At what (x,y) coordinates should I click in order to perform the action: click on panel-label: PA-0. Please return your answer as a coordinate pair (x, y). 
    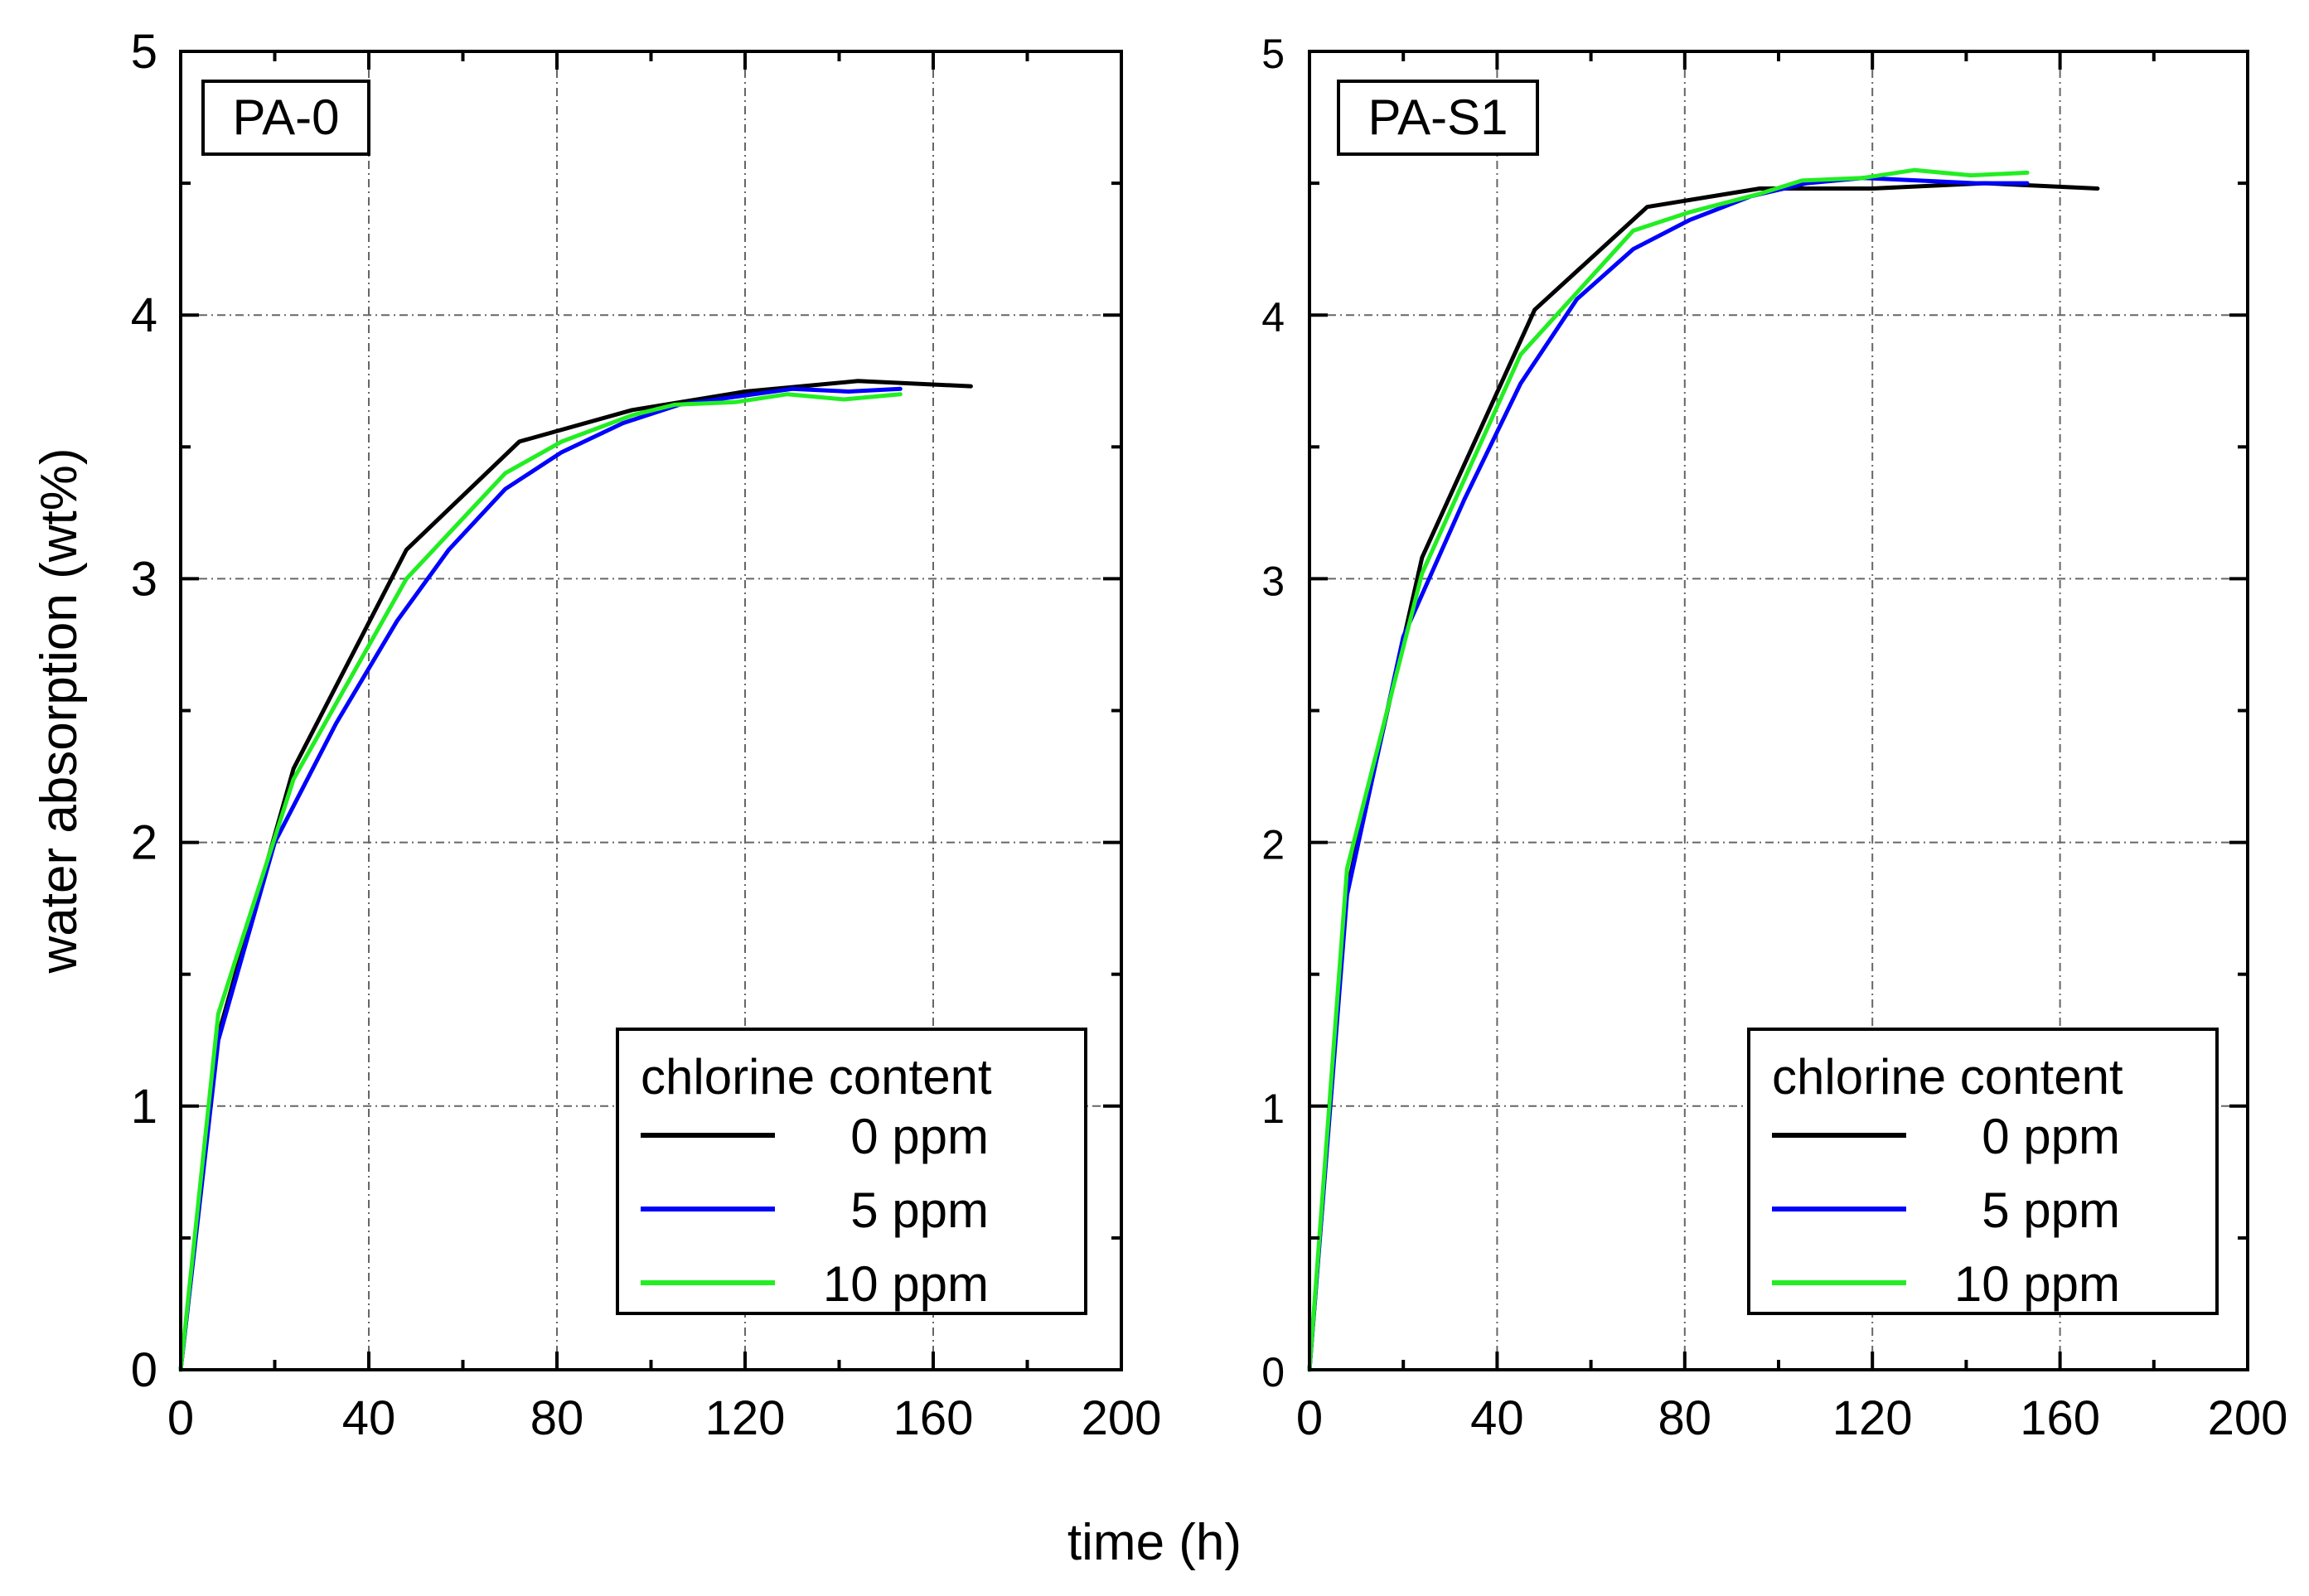
    Looking at the image, I should click on (286, 117).